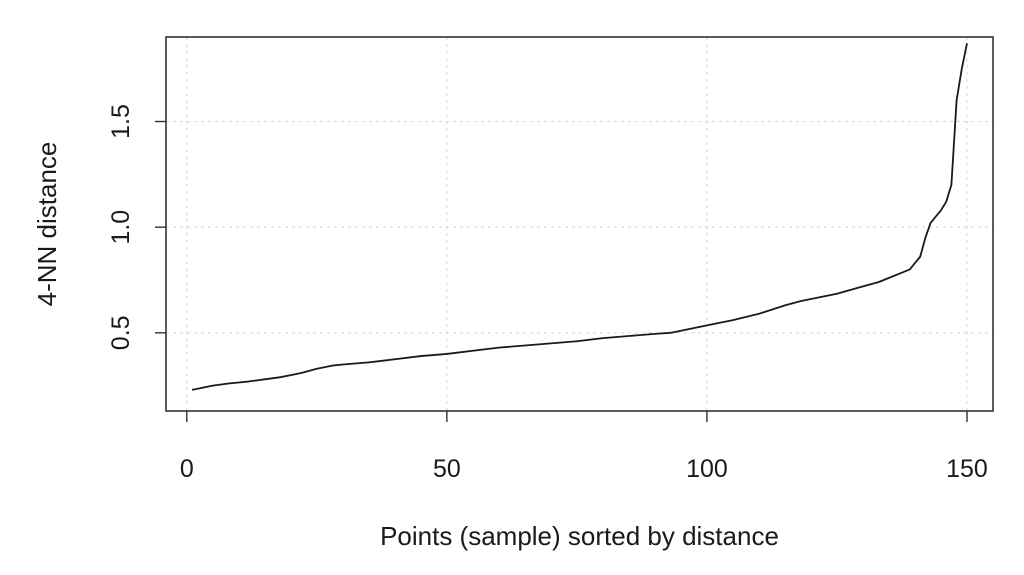  What do you see at coordinates (707, 469) in the screenshot?
I see `x-tick-label: 100` at bounding box center [707, 469].